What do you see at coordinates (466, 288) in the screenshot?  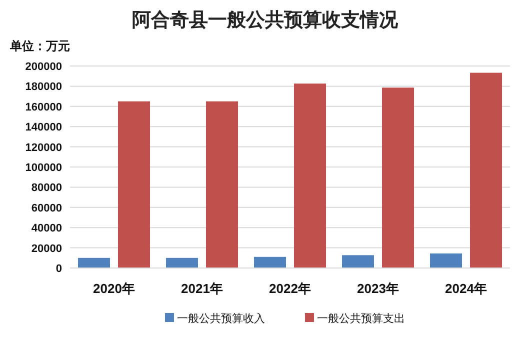 I see `x-tick-label: 2024年` at bounding box center [466, 288].